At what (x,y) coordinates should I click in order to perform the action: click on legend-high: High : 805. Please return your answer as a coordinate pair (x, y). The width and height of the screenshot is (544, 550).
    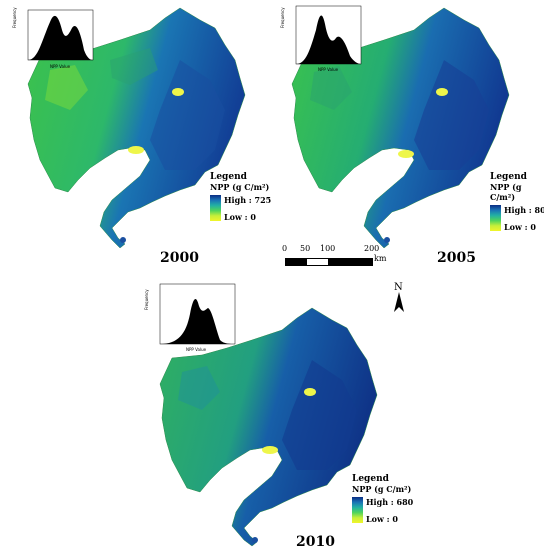
    Looking at the image, I should click on (524, 210).